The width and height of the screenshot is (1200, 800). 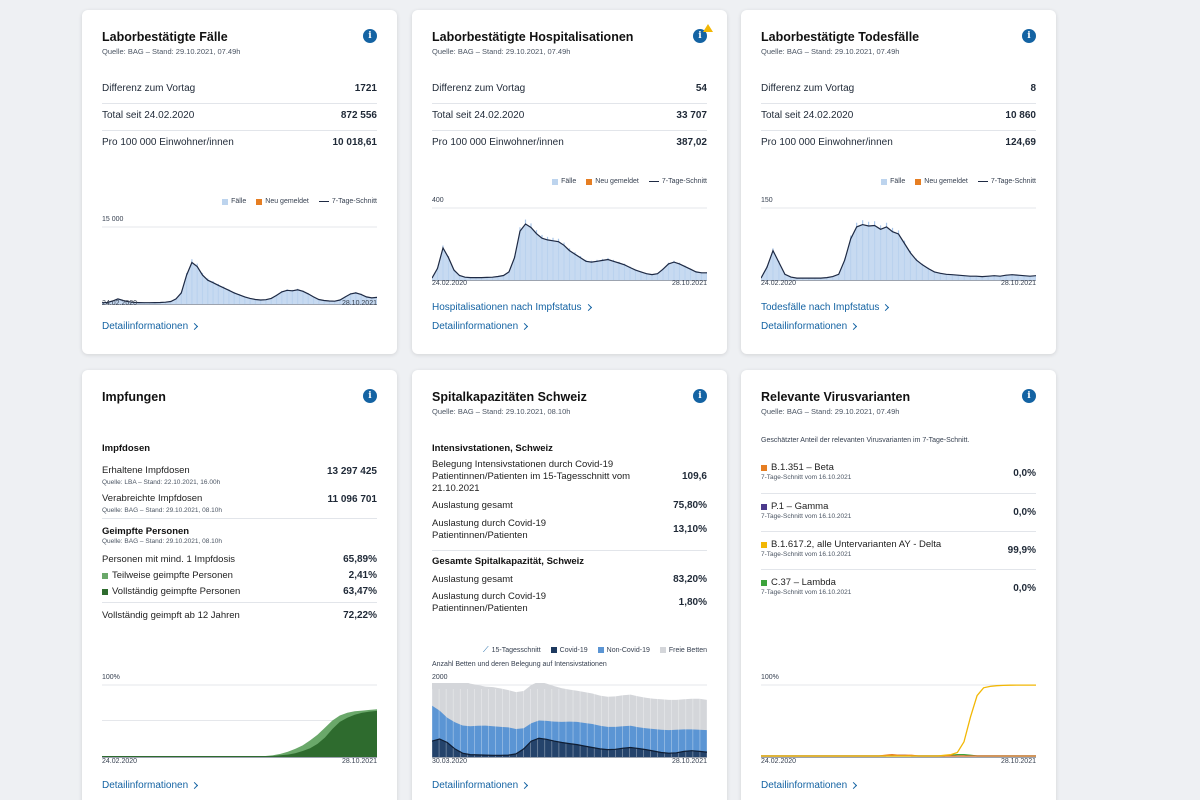 What do you see at coordinates (351, 471) in the screenshot?
I see `row-value: 13 297 425` at bounding box center [351, 471].